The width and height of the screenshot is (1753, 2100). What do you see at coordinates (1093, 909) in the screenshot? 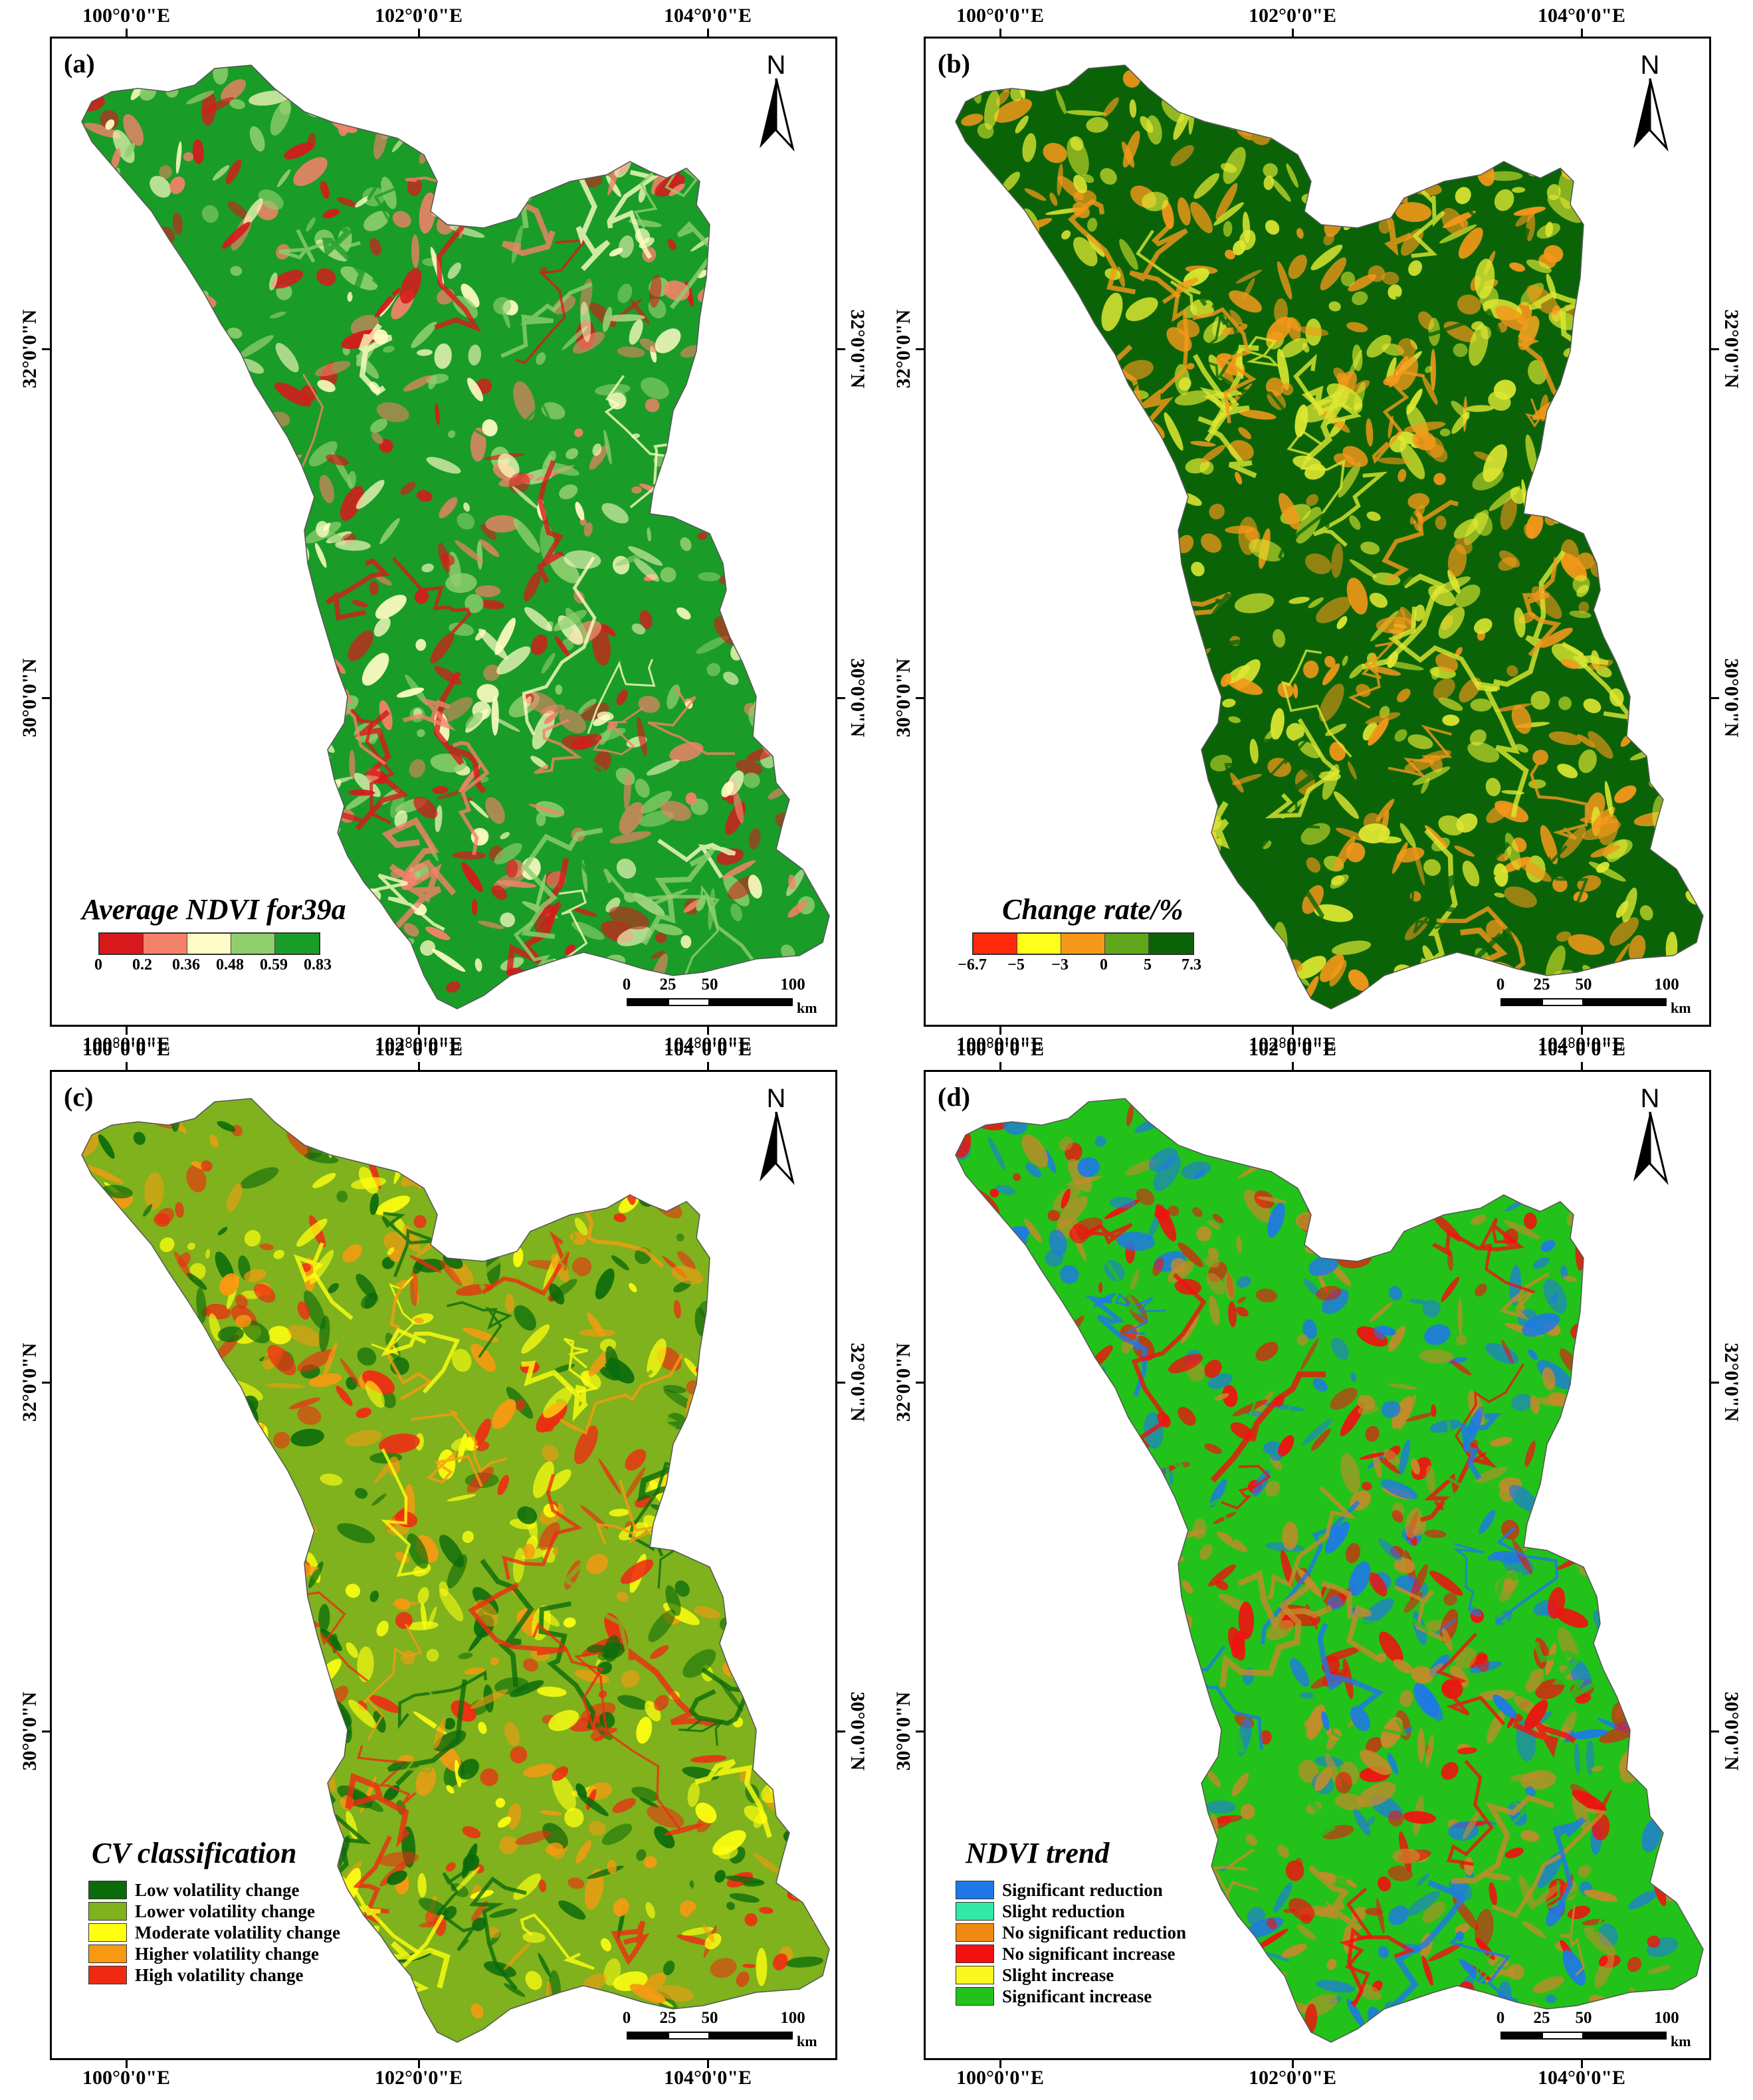
I see `legend-title: Change rate/%` at bounding box center [1093, 909].